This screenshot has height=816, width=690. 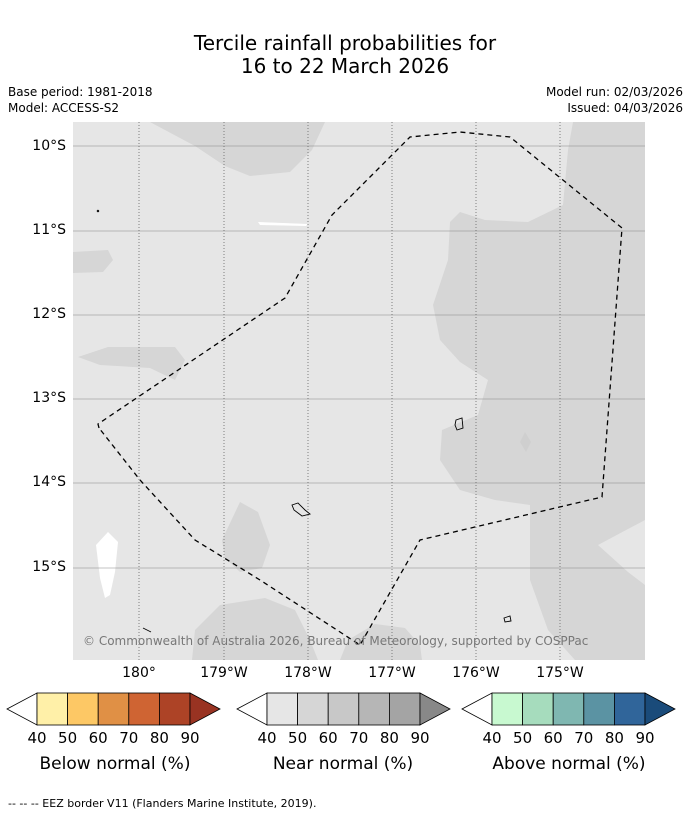 I want to click on lon-label: 179°W, so click(x=224, y=673).